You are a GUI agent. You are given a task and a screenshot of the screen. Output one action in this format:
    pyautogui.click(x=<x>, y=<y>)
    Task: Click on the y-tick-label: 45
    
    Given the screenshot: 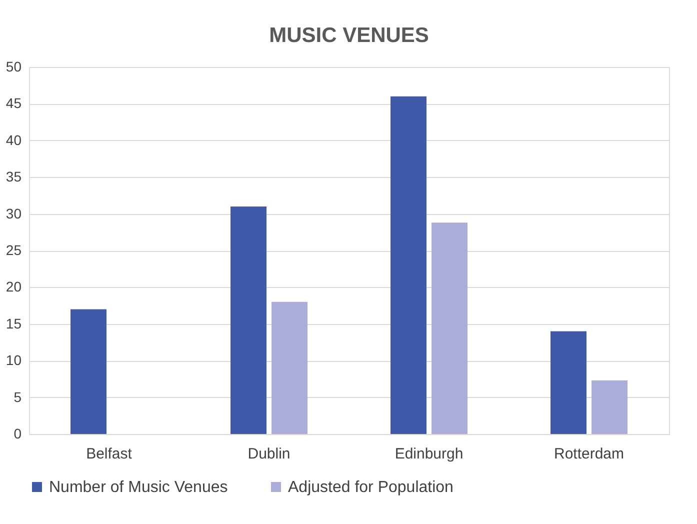 What is the action you would take?
    pyautogui.click(x=14, y=103)
    